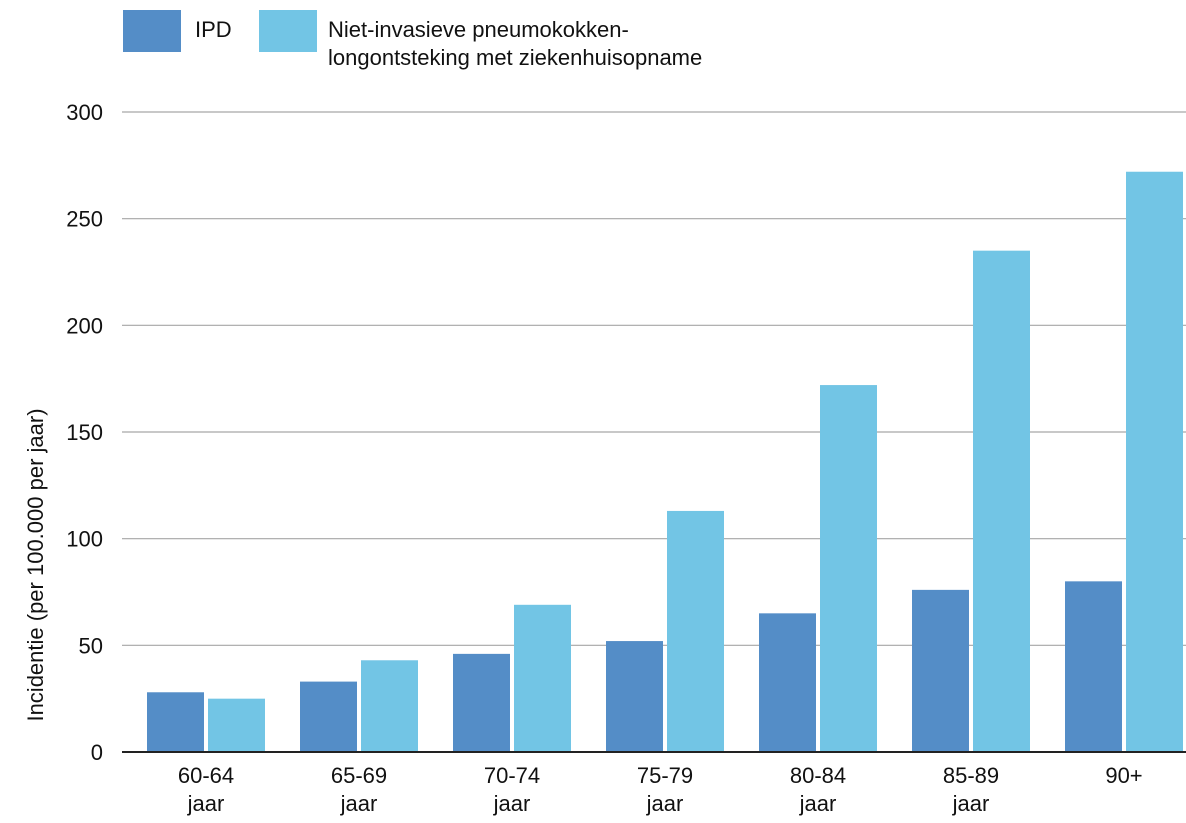 Image resolution: width=1186 pixels, height=823 pixels. I want to click on legend-label: IPD, so click(213, 29).